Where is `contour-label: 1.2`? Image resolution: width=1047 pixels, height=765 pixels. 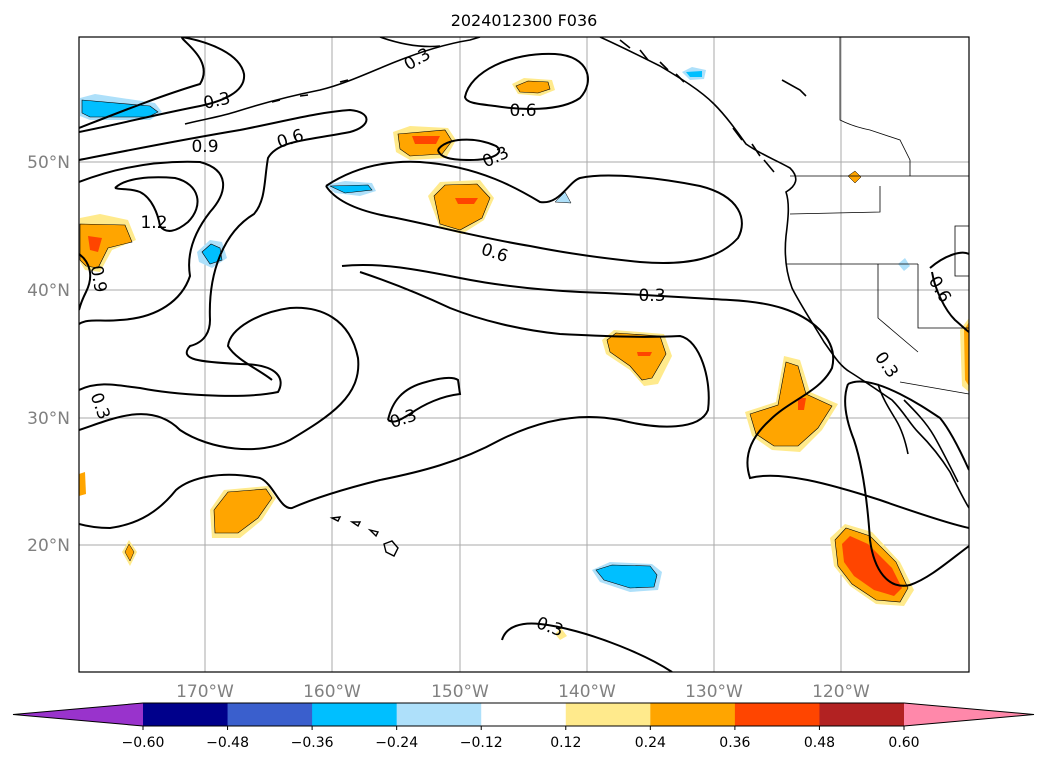
contour-label: 1.2 is located at coordinates (153, 223).